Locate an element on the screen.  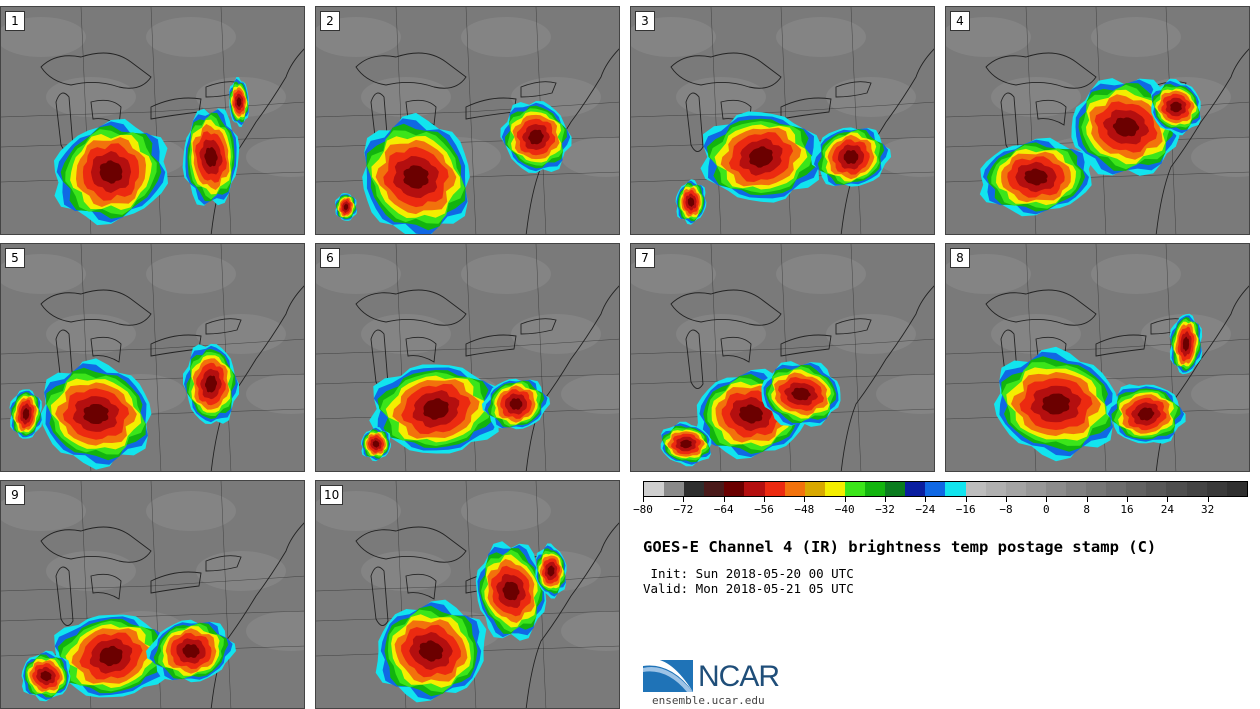
ensemble-member-panel: 7 is located at coordinates (782, 357).